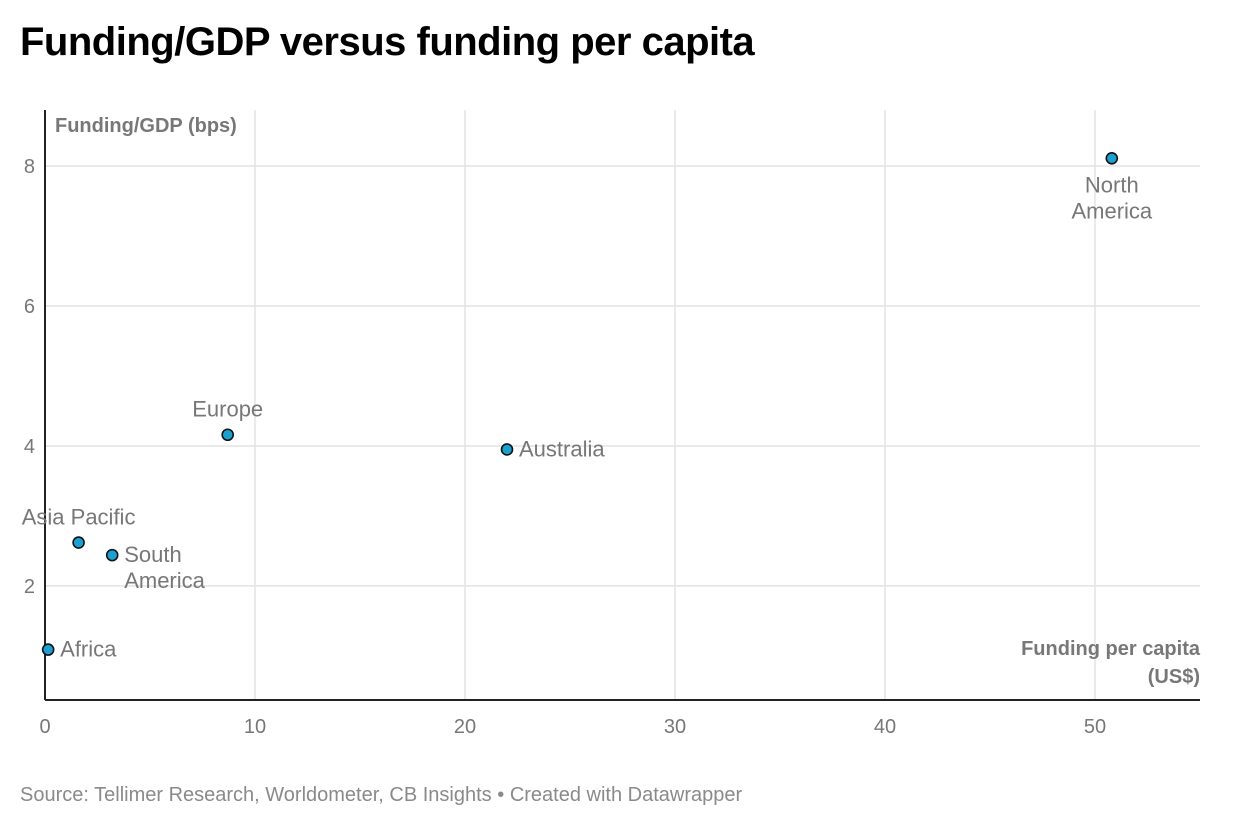 Image resolution: width=1240 pixels, height=840 pixels. What do you see at coordinates (885, 727) in the screenshot?
I see `x-tick-label-40: 40` at bounding box center [885, 727].